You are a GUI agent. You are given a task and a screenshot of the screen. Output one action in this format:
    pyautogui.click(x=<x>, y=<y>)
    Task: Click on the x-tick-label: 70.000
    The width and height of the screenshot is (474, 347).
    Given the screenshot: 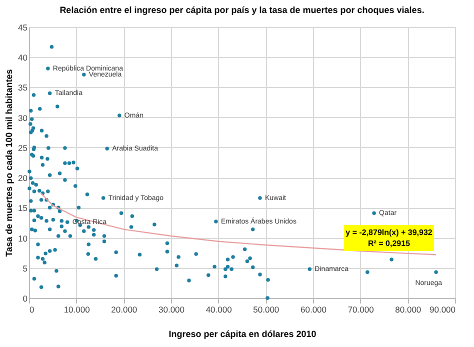 What is the action you would take?
    pyautogui.click(x=361, y=309)
    